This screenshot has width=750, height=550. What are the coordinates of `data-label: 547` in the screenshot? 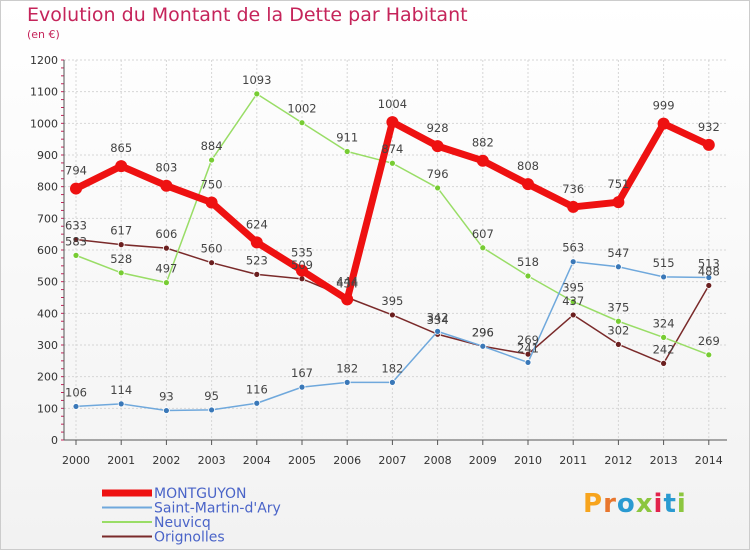 It's located at (618, 253).